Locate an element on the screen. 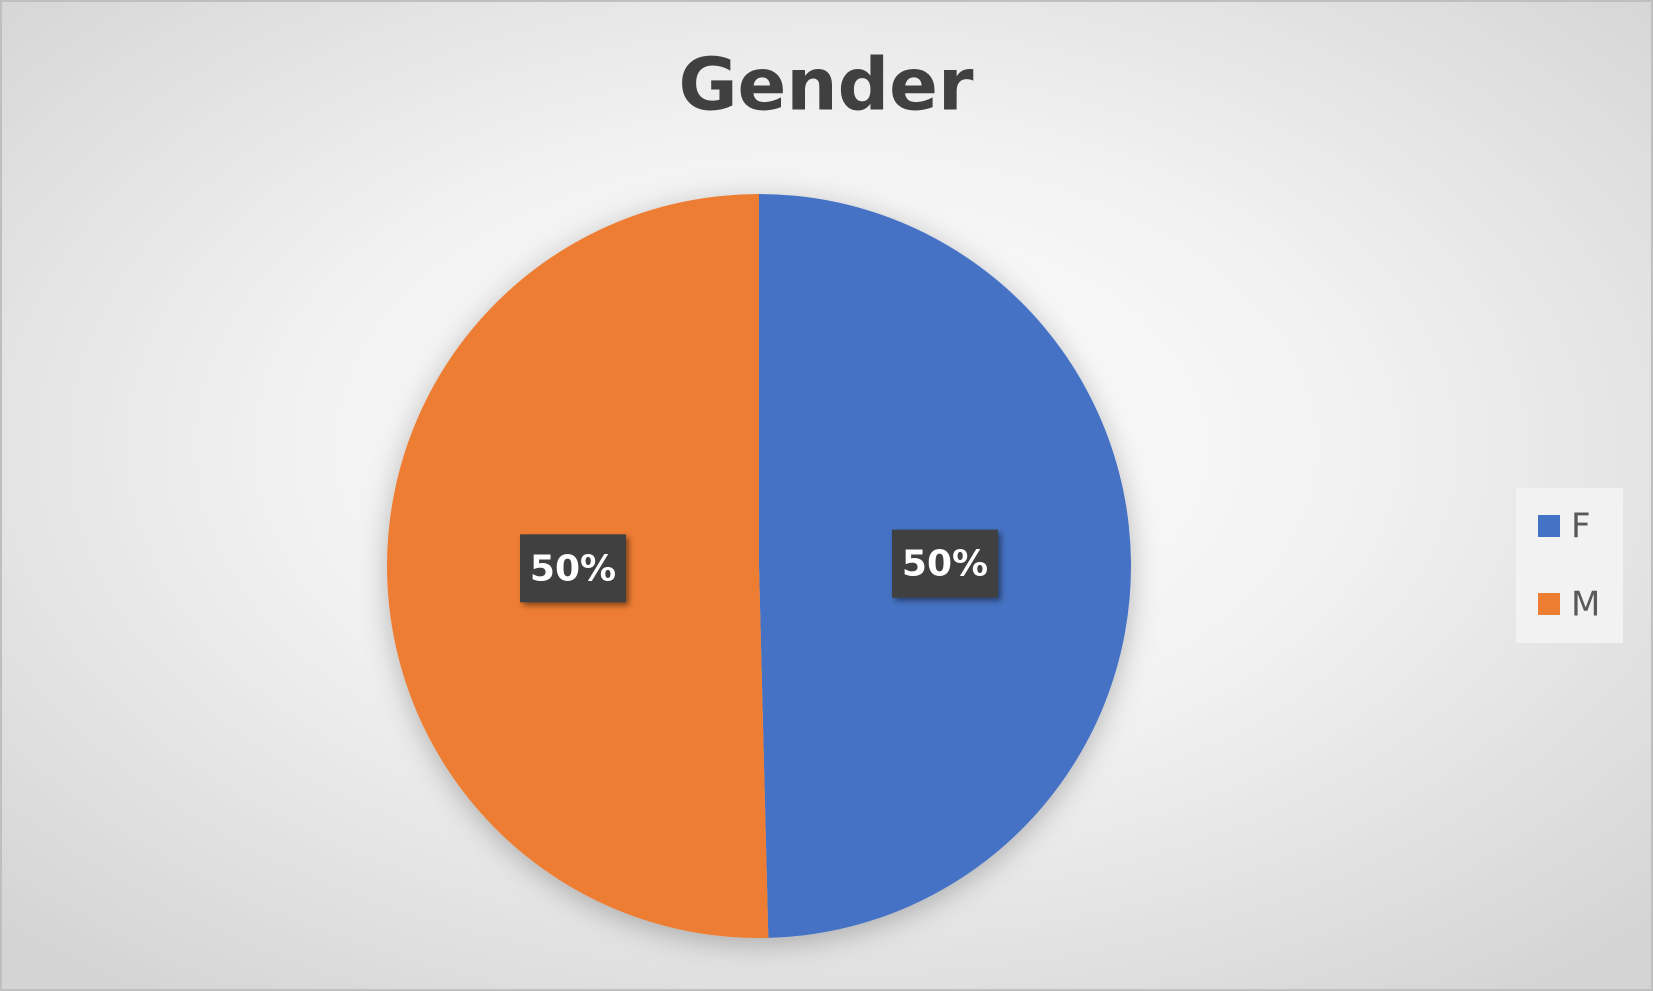  legend: FM is located at coordinates (1569, 566).